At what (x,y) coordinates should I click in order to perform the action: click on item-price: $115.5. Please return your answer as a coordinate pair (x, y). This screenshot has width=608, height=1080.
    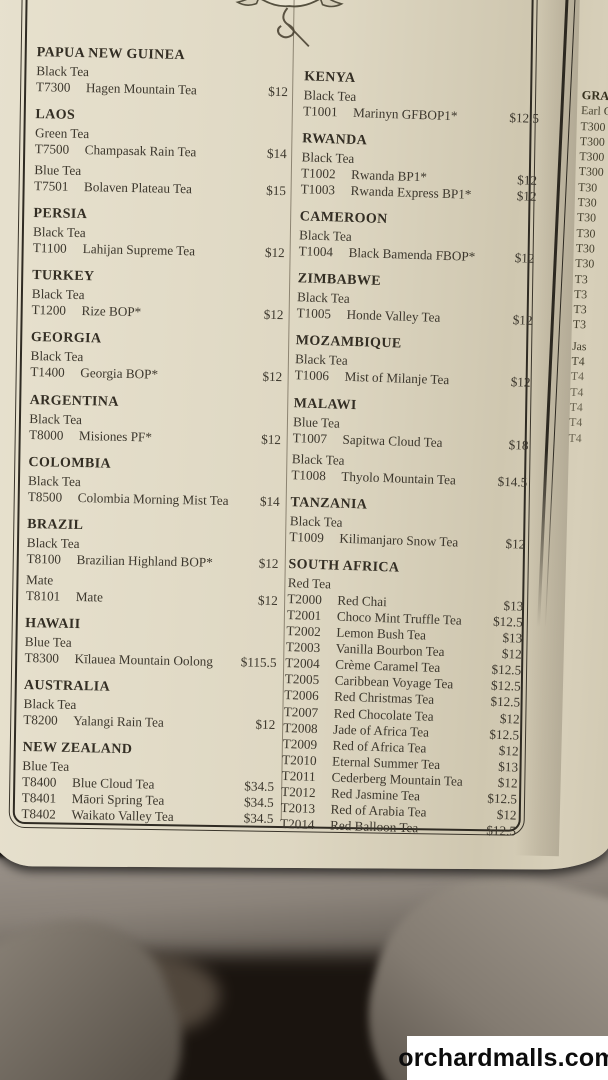
    Looking at the image, I should click on (258, 662).